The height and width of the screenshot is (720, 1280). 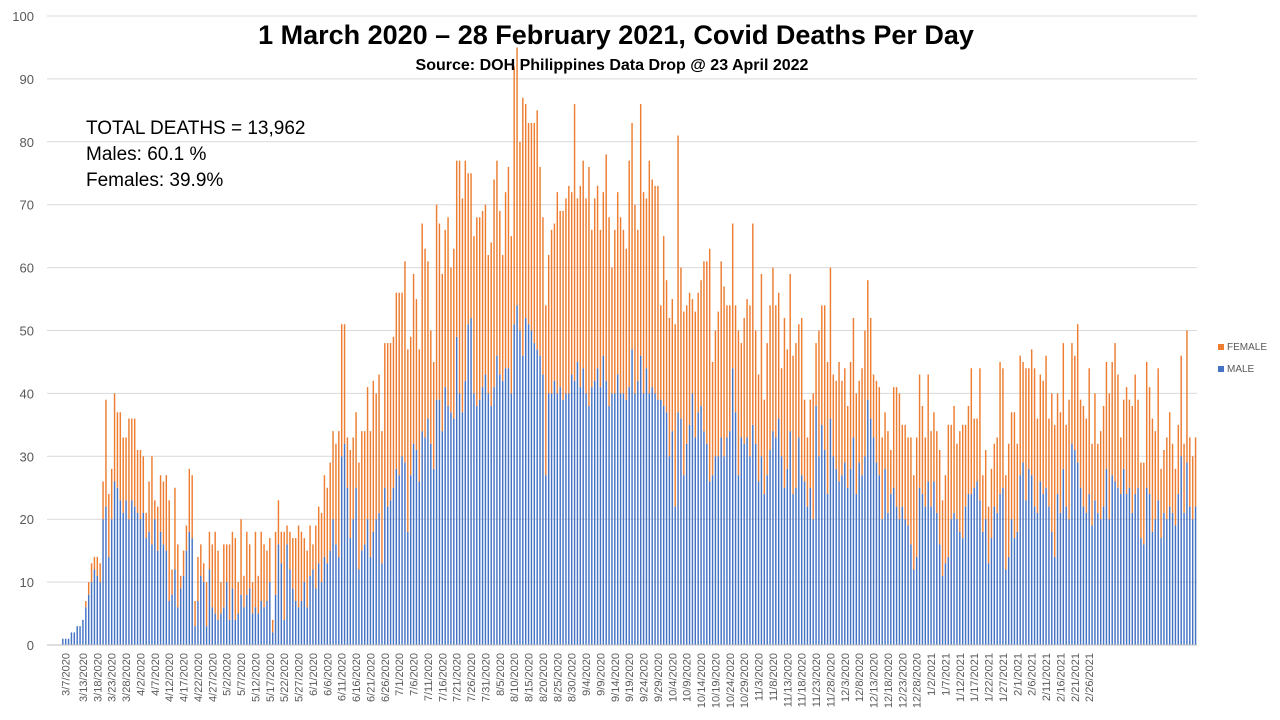 What do you see at coordinates (1047, 677) in the screenshot?
I see `x-tick-label: 2/11/2021` at bounding box center [1047, 677].